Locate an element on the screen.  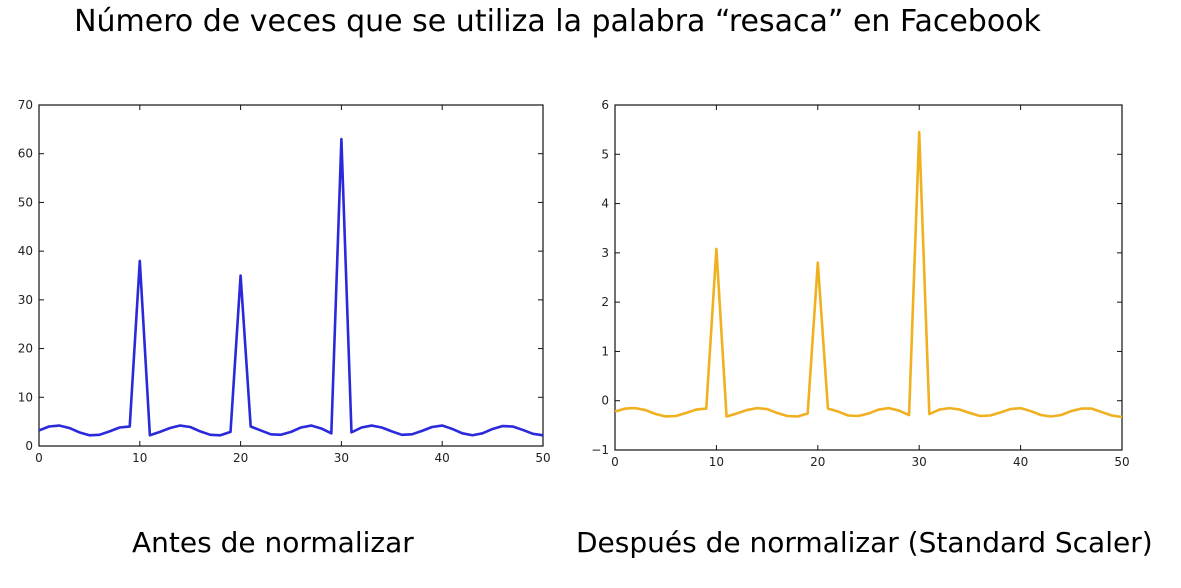
before-ytick-label: 0 is located at coordinates (29, 446).